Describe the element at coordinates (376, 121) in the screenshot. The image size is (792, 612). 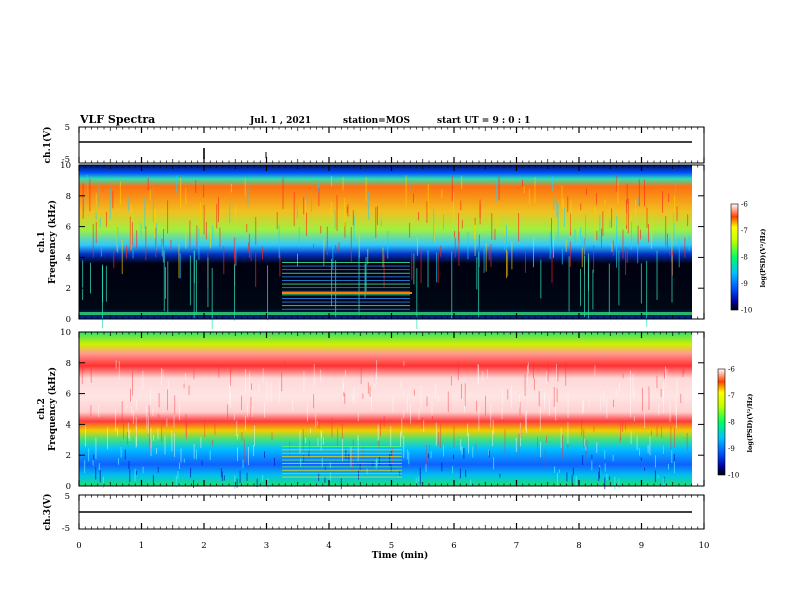
I see `header-station: station=MOS` at that location.